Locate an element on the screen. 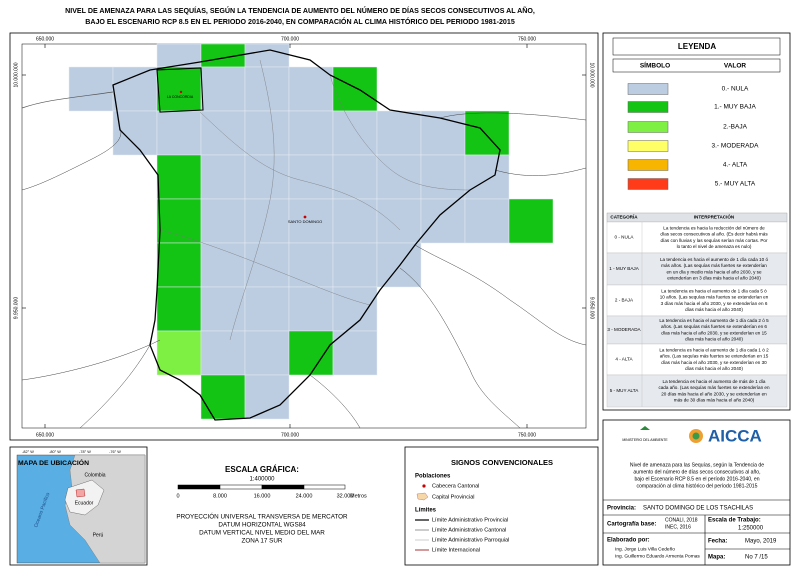  field-value: Ing. Jorge Luis Villa Cedeño is located at coordinates (645, 549).